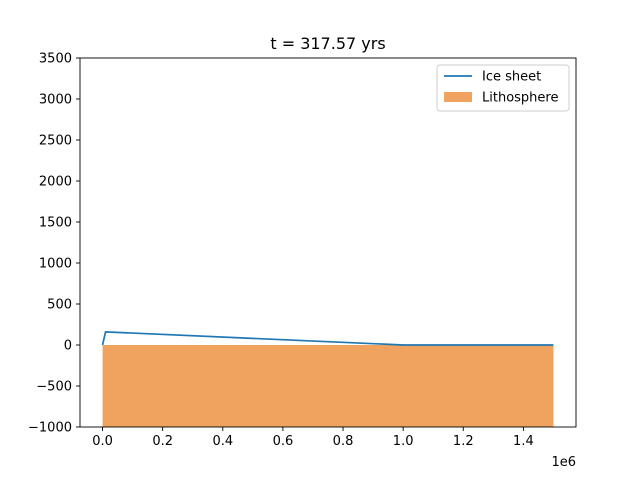 The image size is (640, 480). I want to click on legend: Ice sheet Lithosphere, so click(503, 88).